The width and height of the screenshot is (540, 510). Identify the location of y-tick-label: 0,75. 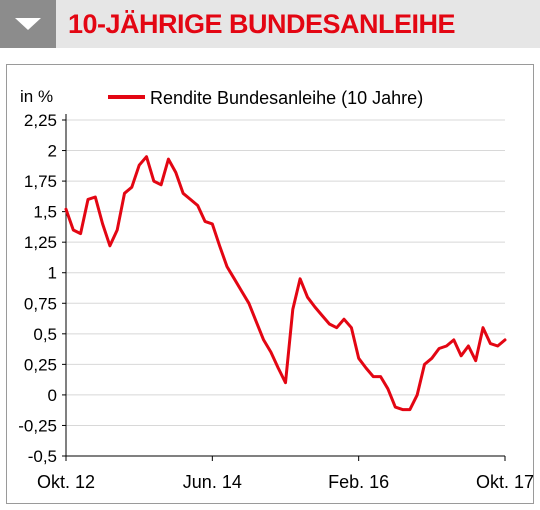
(40, 303).